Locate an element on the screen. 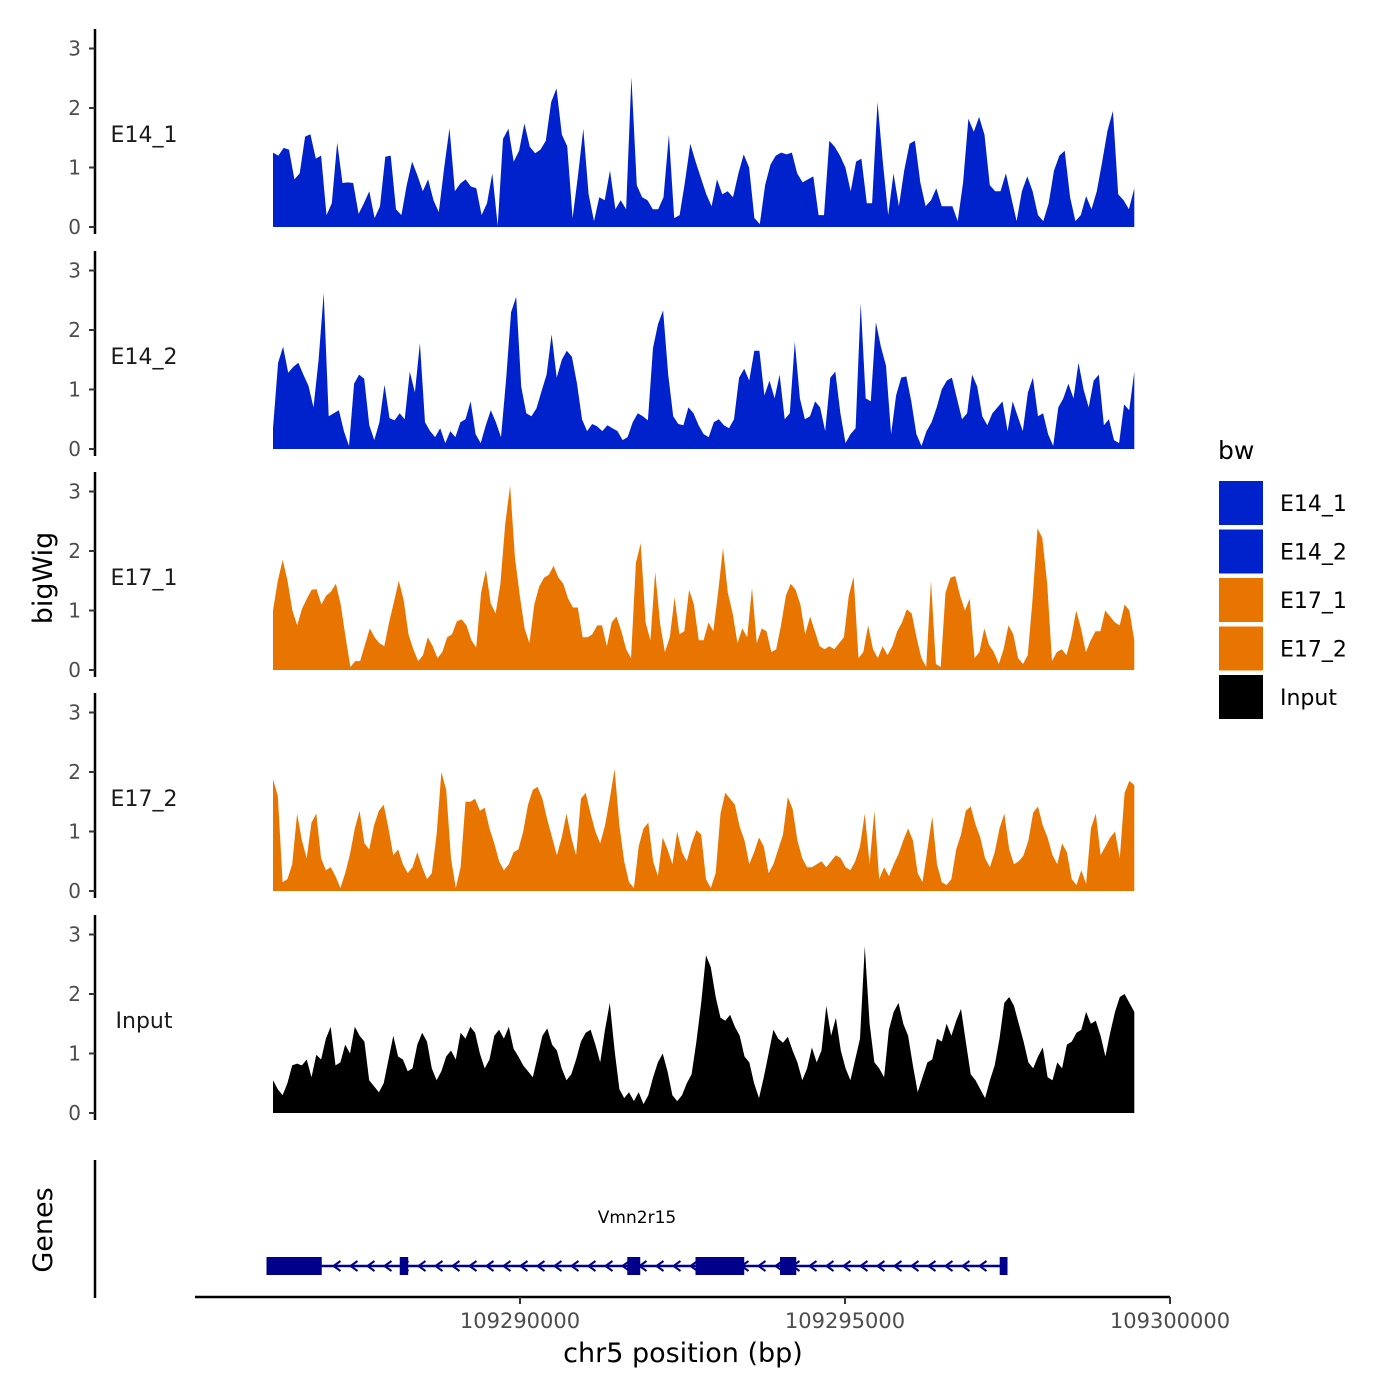 Image resolution: width=1400 pixels, height=1400 pixels. track-panel-E14_1: 0 1 2 3 E14_1 is located at coordinates (601, 134).